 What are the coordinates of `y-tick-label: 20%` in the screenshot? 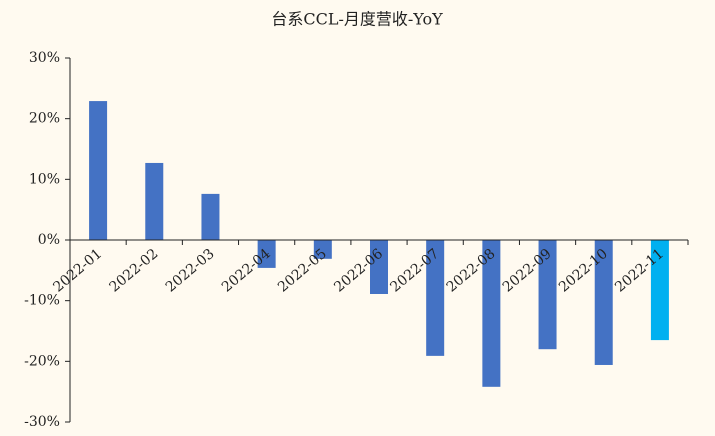 It's located at (44, 119).